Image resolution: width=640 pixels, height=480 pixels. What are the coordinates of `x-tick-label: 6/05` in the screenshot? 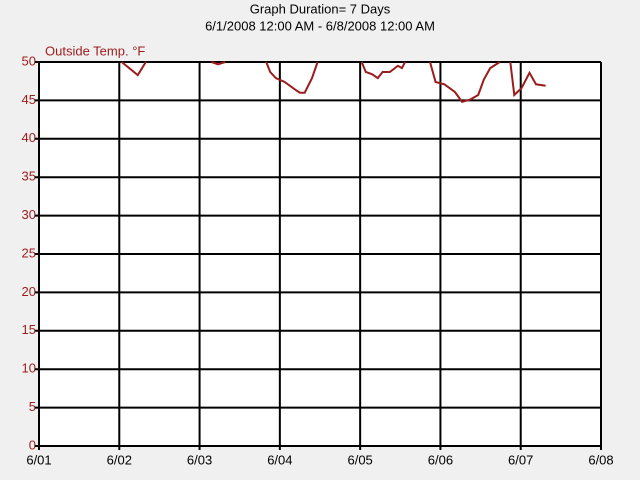 It's located at (359, 459).